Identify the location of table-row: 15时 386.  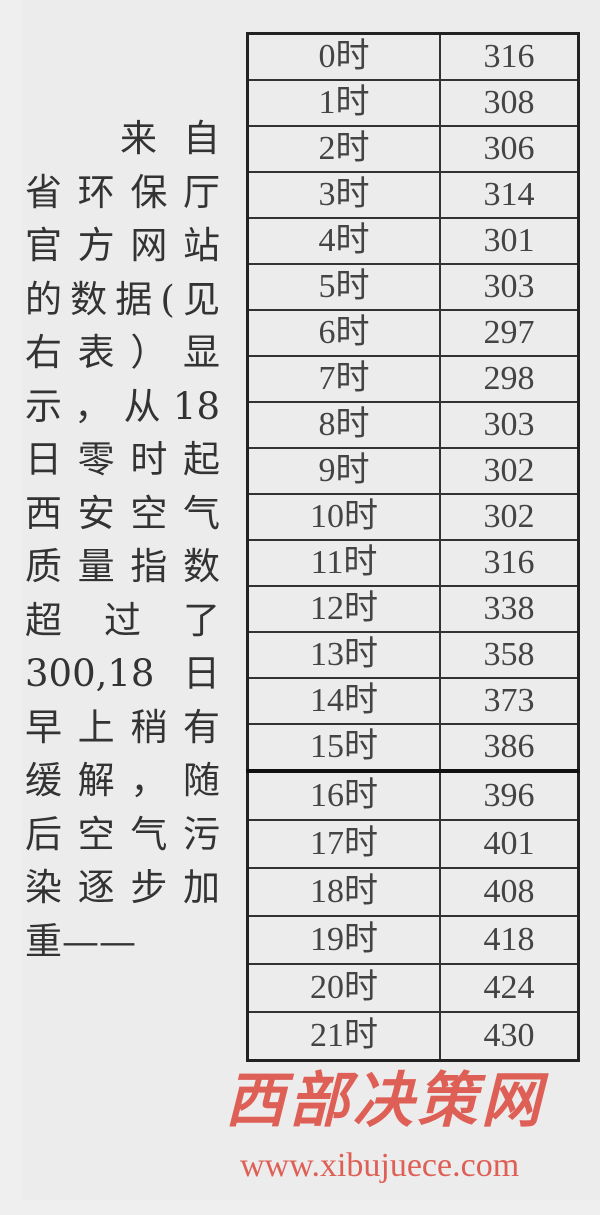
(413, 747).